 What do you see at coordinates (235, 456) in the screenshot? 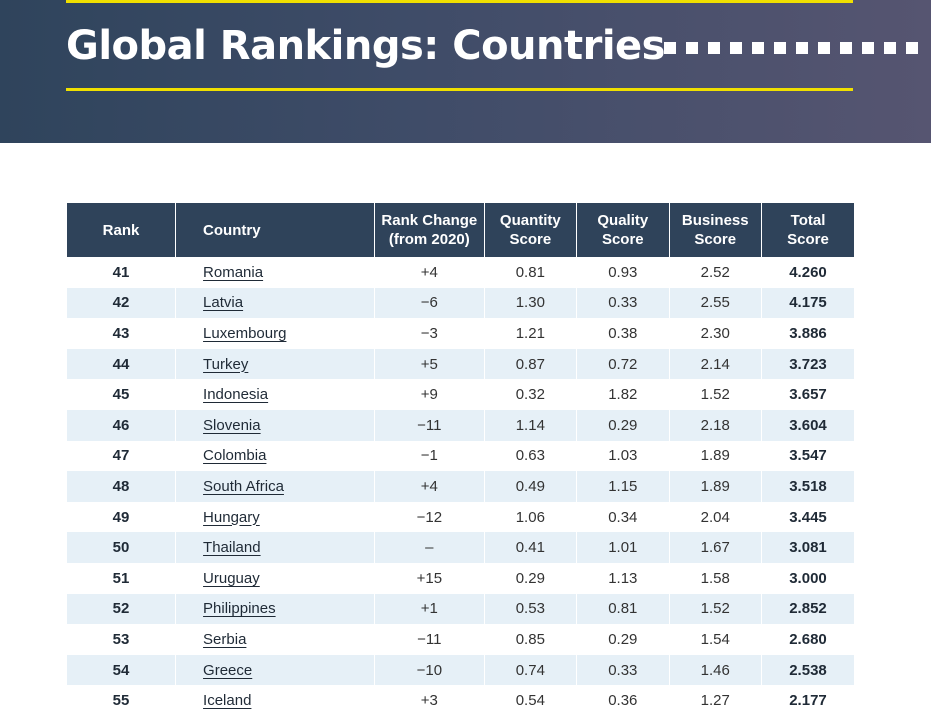
I see `country-link: Colombia` at bounding box center [235, 456].